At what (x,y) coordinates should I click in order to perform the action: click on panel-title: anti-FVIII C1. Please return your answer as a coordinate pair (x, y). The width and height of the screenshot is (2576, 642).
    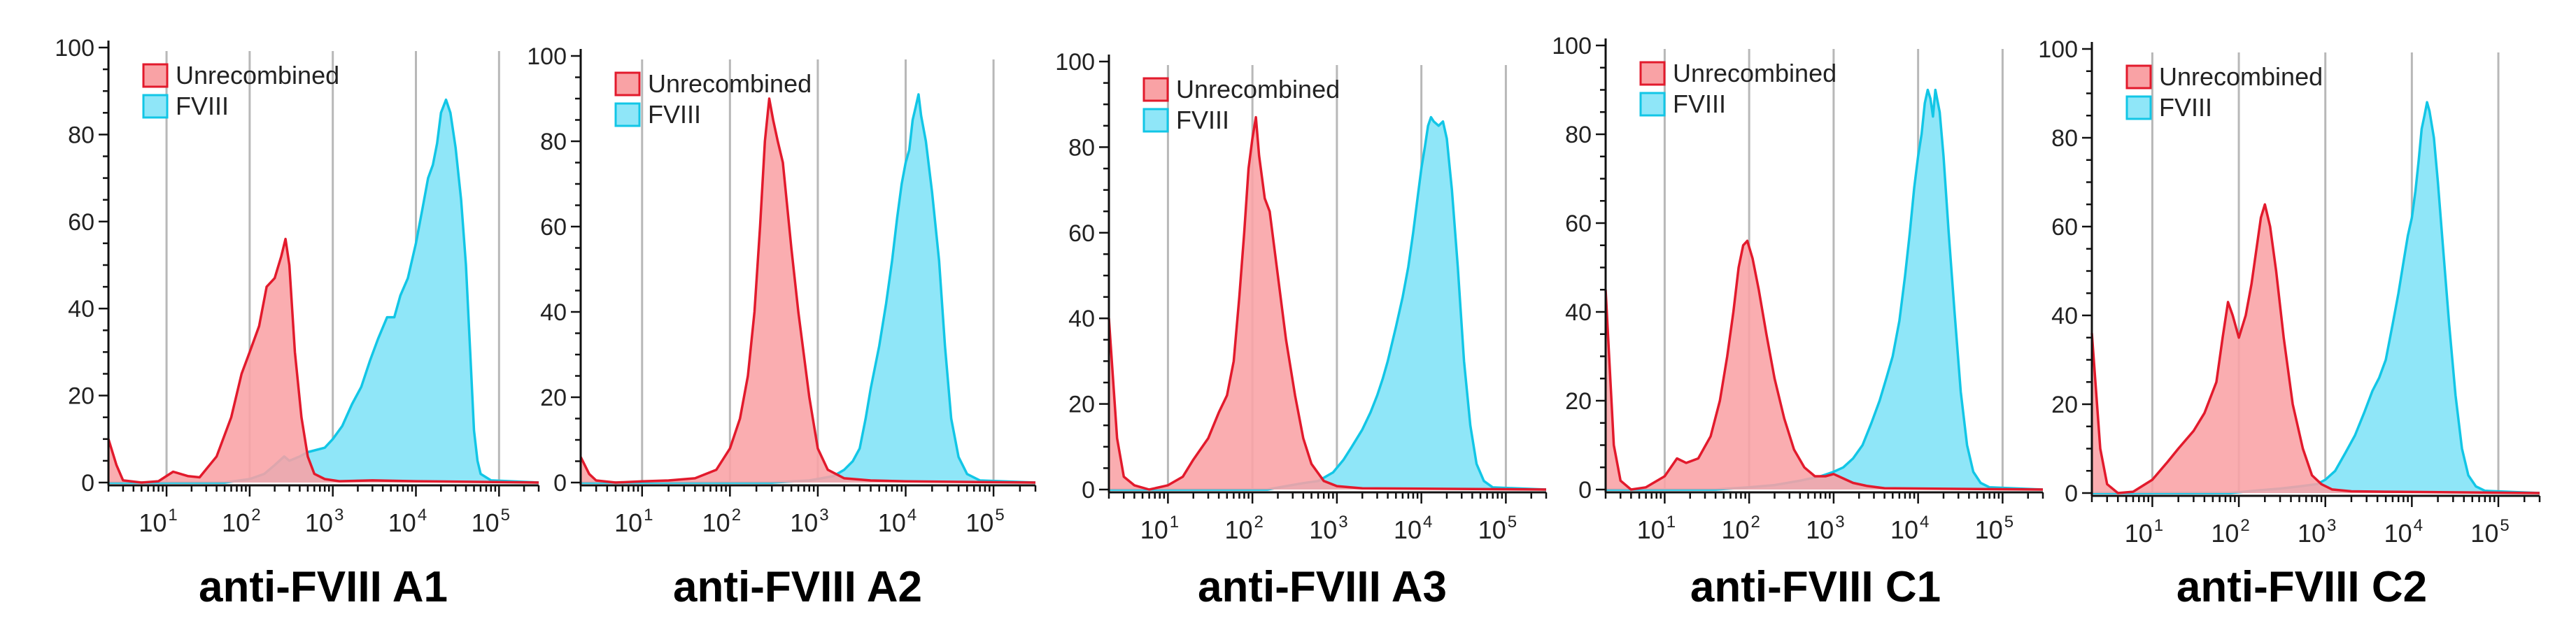
    Looking at the image, I should click on (1815, 587).